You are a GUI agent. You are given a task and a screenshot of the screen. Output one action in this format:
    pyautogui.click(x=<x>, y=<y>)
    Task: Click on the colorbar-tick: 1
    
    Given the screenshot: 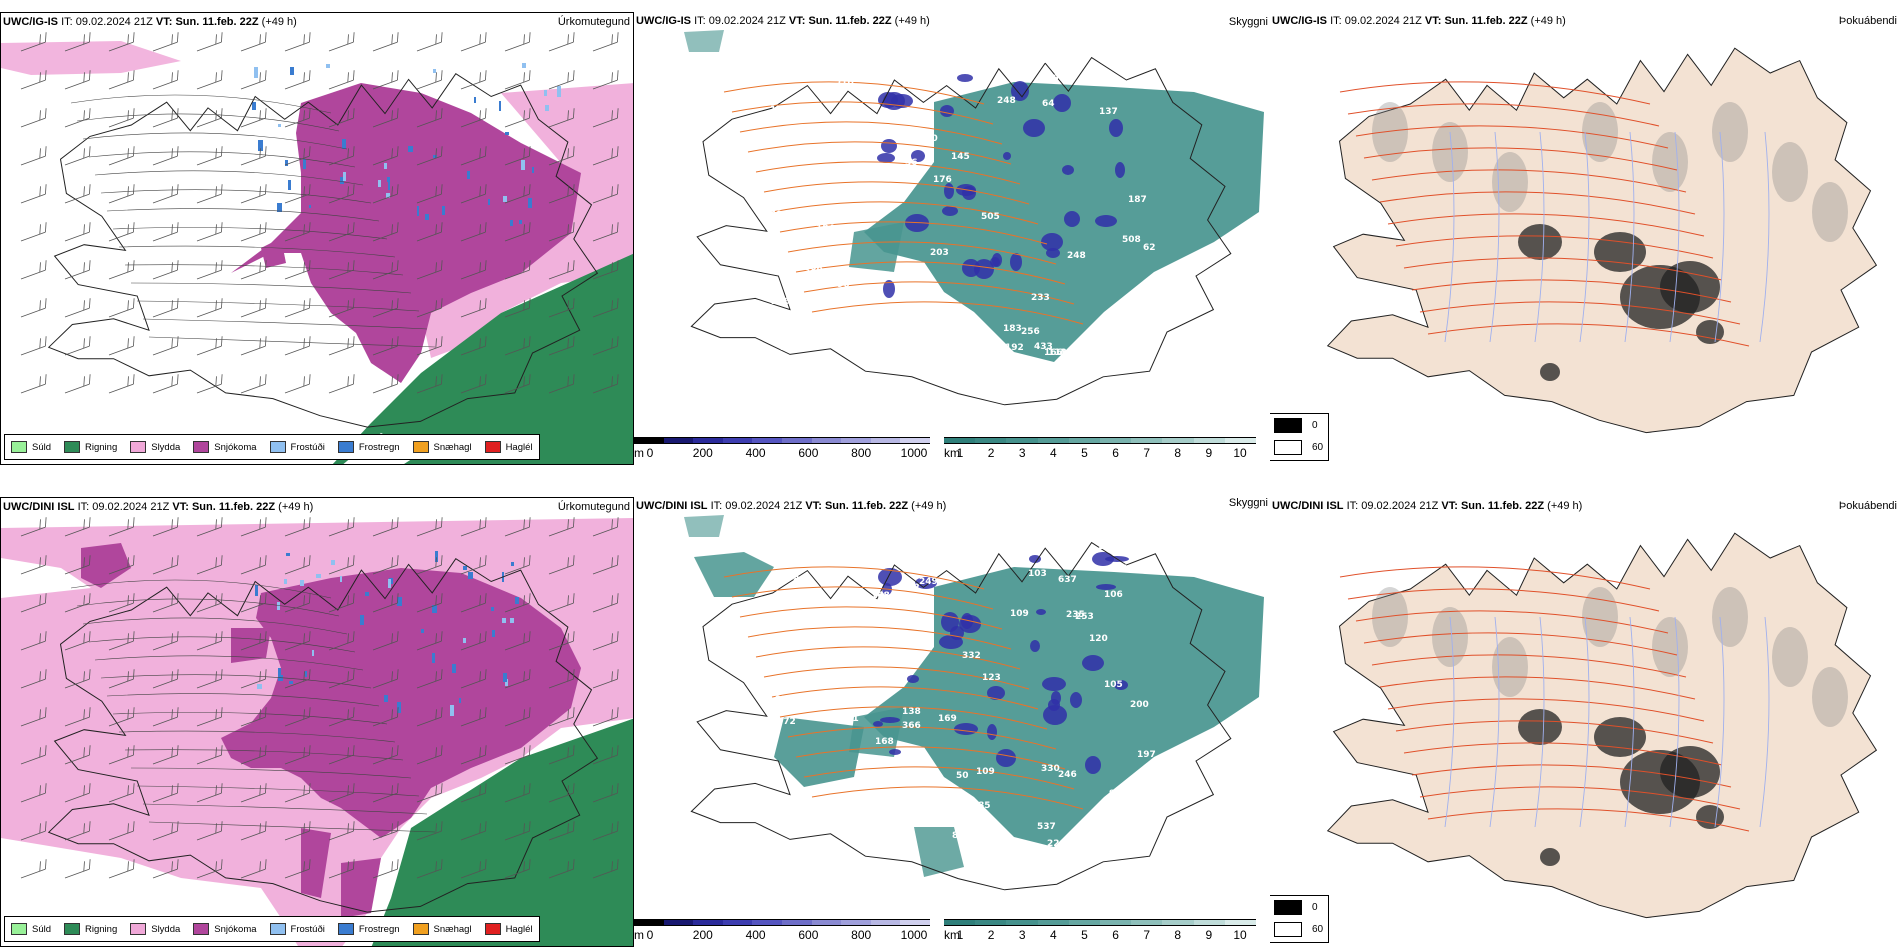 What is the action you would take?
    pyautogui.click(x=960, y=935)
    